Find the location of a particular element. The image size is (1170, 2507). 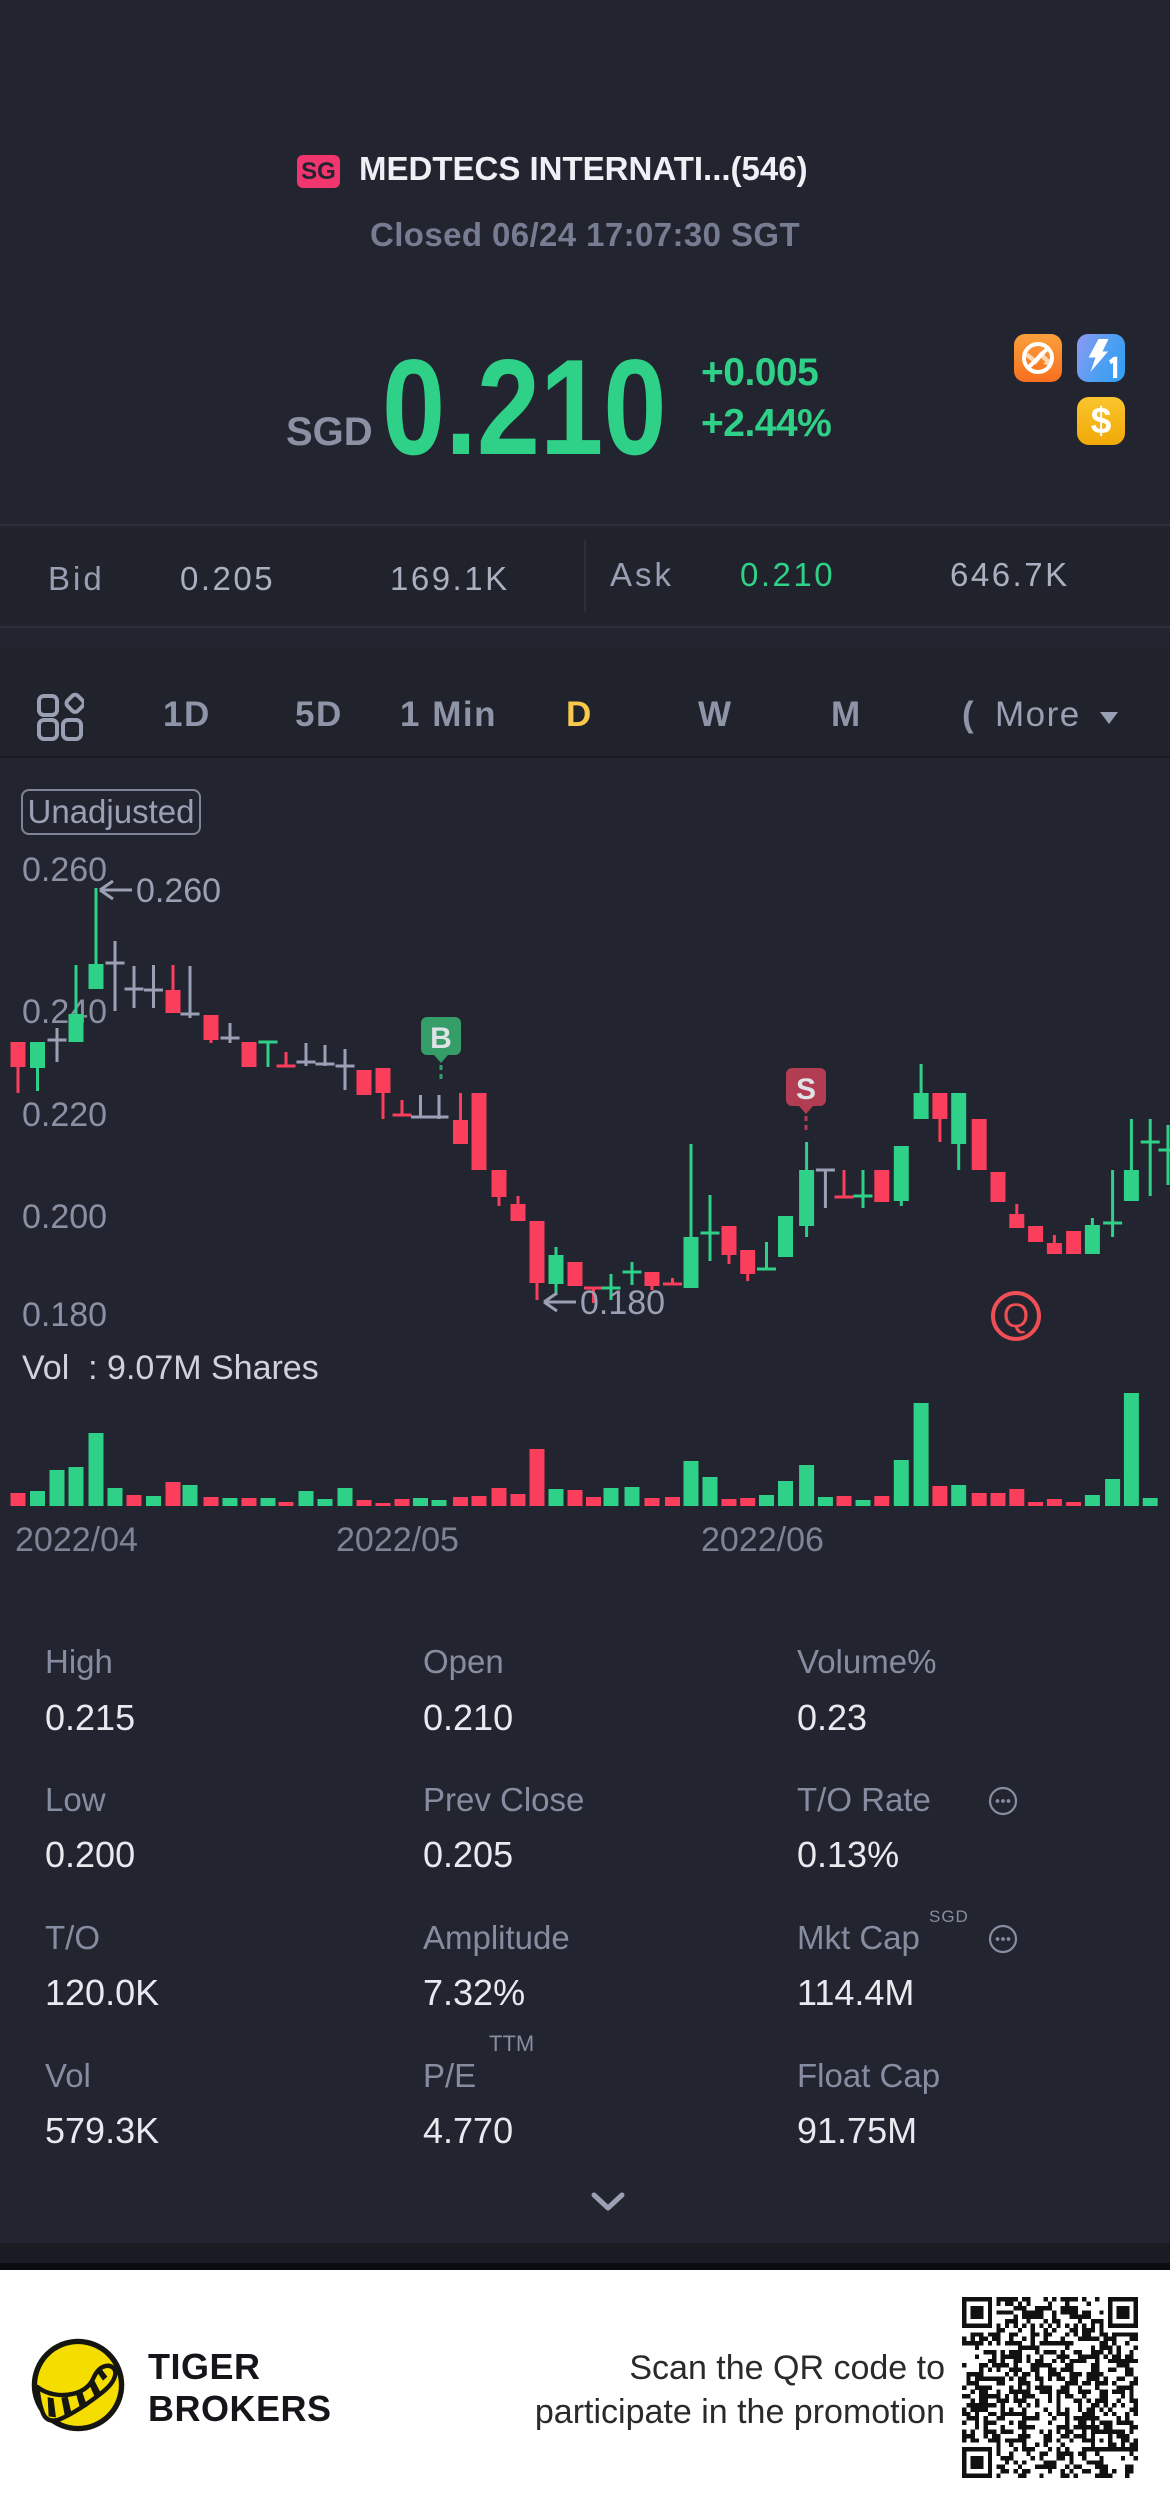

svg-text: B is located at coordinates (441, 1038).